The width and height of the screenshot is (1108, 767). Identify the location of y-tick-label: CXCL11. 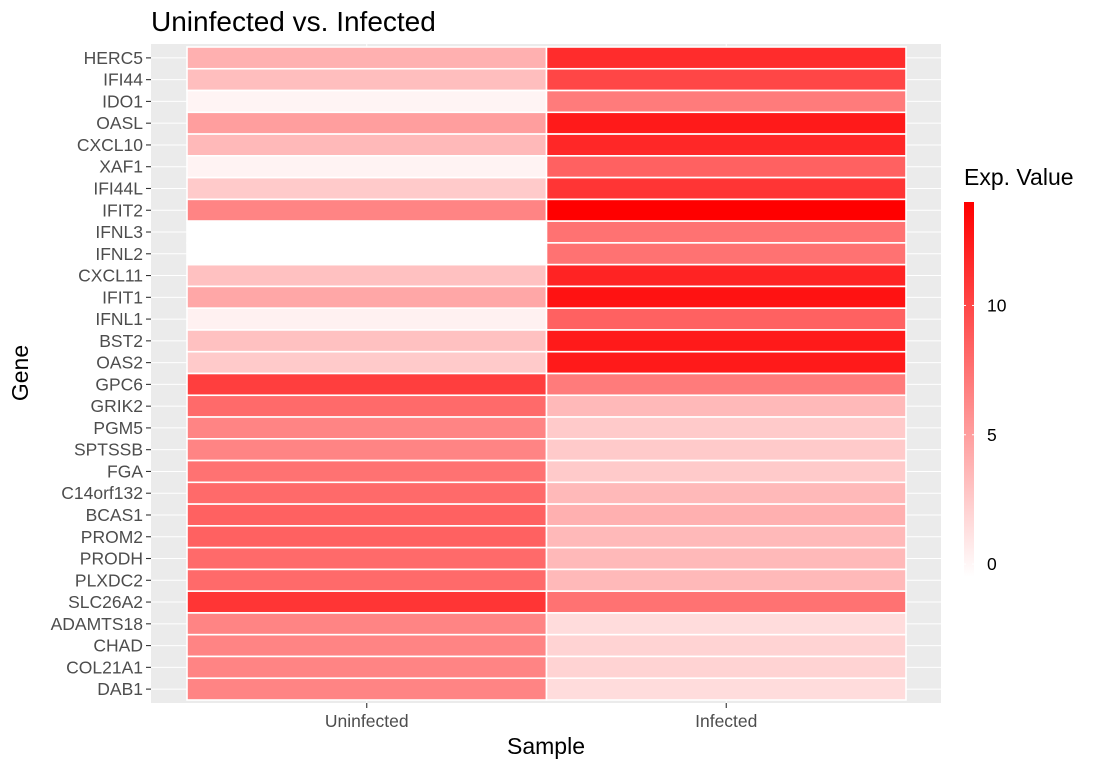
(110, 276).